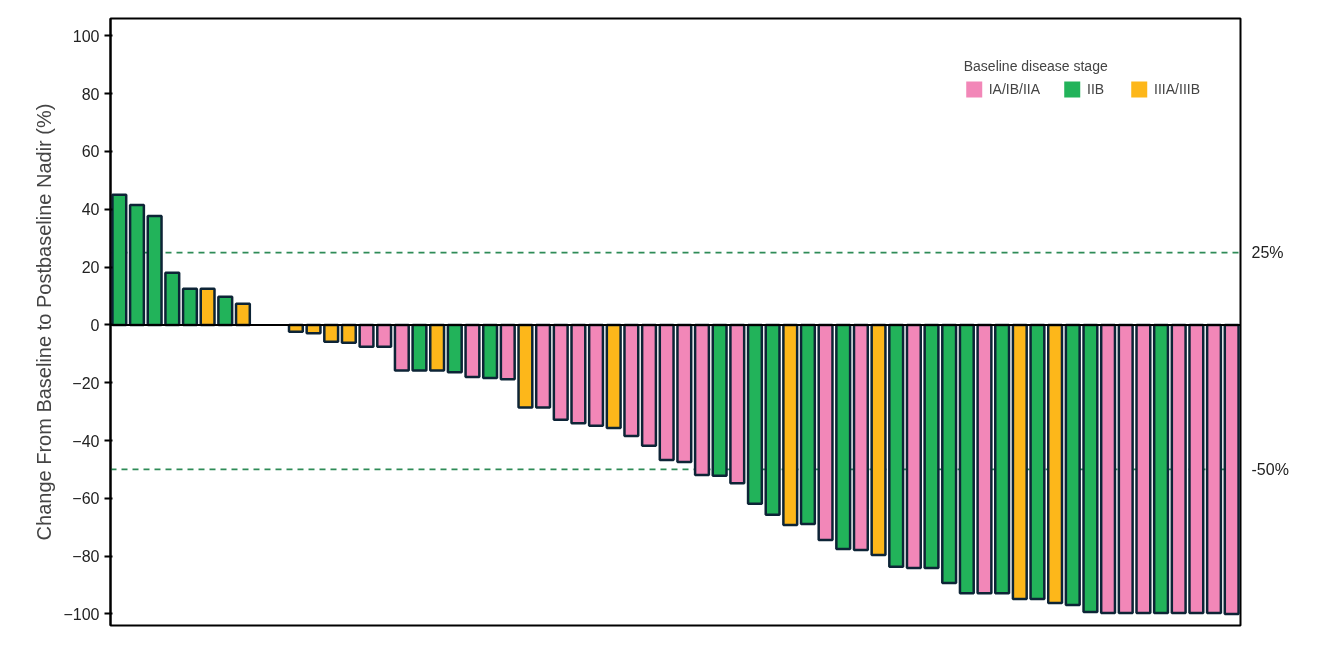 The width and height of the screenshot is (1317, 656). What do you see at coordinates (90, 152) in the screenshot?
I see `y-tick-label: 60` at bounding box center [90, 152].